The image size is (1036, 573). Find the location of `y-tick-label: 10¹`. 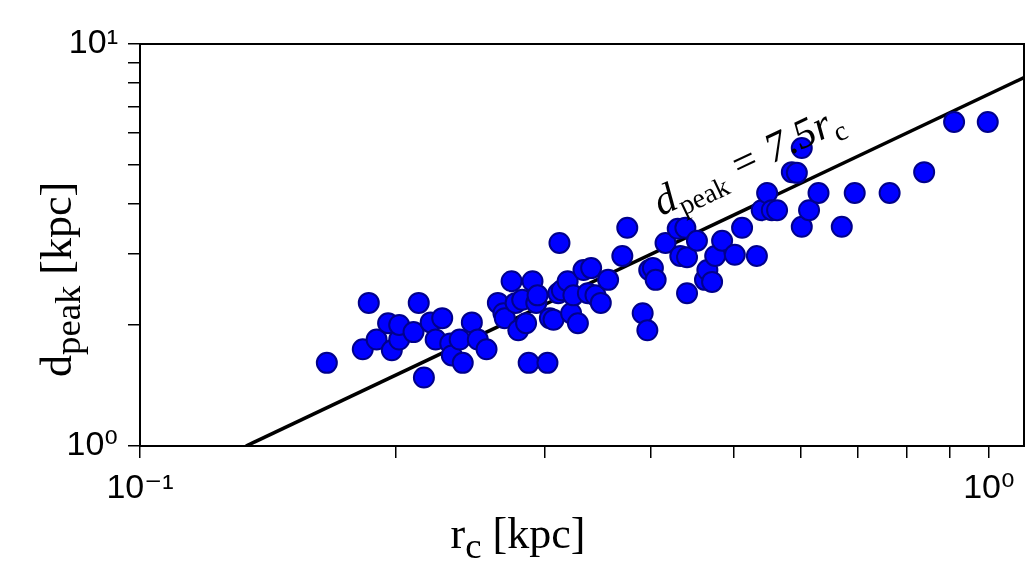

y-tick-label: 10¹ is located at coordinates (93, 41).